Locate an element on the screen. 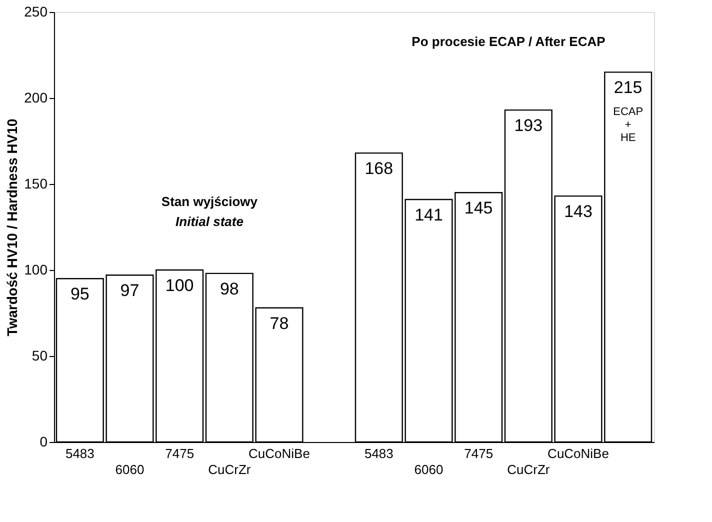 This screenshot has height=522, width=712. data-label: 98 is located at coordinates (229, 288).